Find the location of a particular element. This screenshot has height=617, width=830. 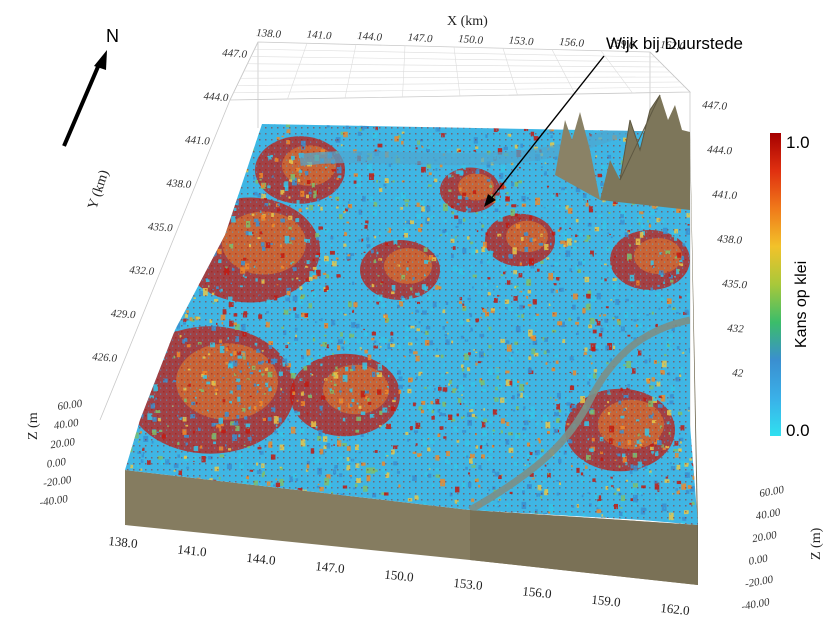

x-tick-bottom: 147.0 is located at coordinates (330, 567).